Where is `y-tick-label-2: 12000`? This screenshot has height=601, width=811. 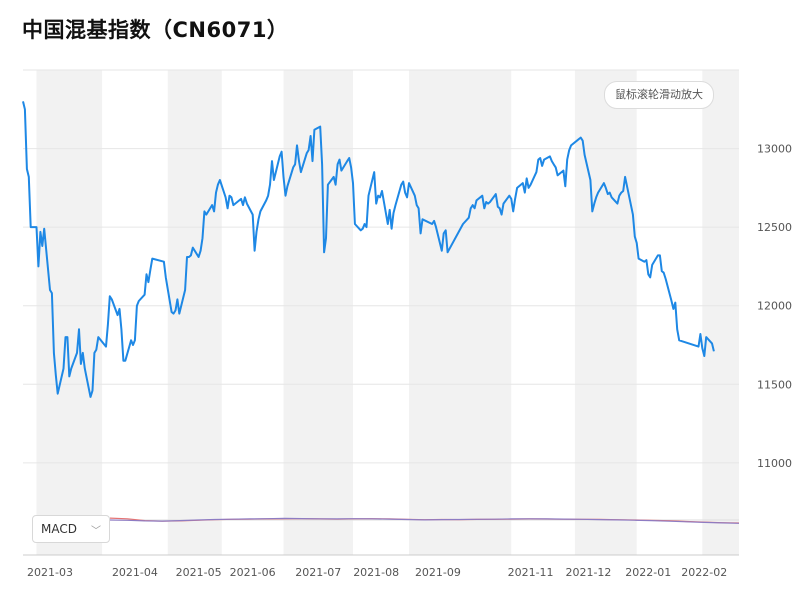
y-tick-label-2: 12000 is located at coordinates (774, 306).